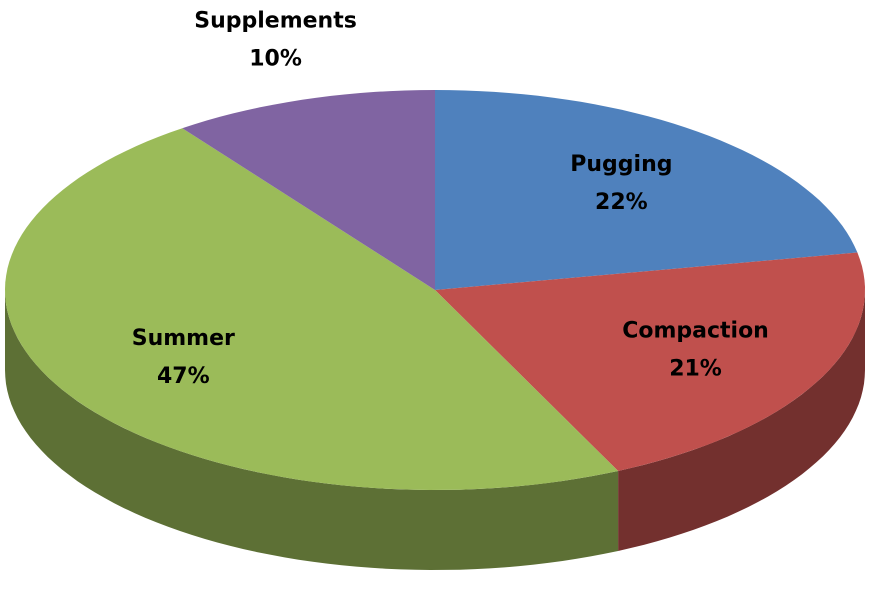 The width and height of the screenshot is (878, 603). What do you see at coordinates (621, 164) in the screenshot?
I see `slice-label: Pugging` at bounding box center [621, 164].